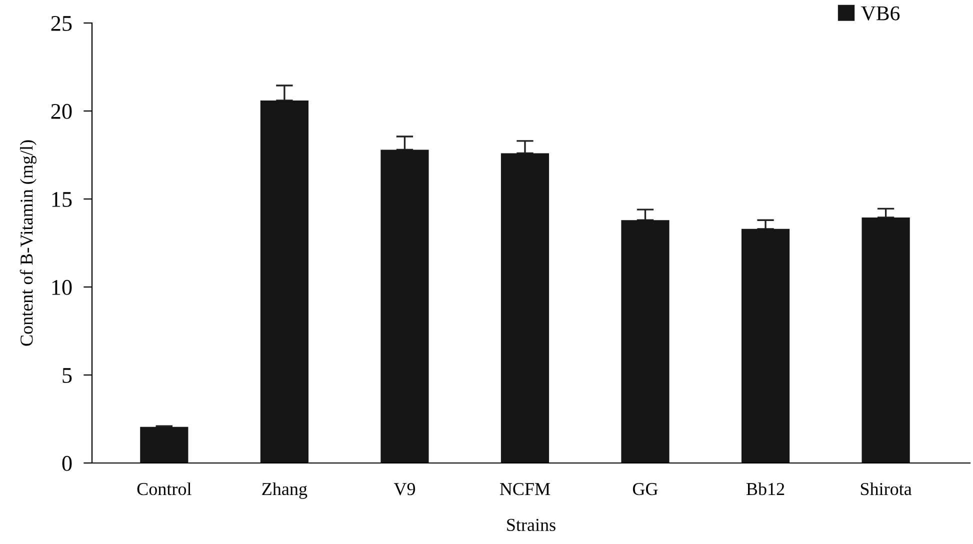 The image size is (973, 544). Describe the element at coordinates (525, 489) in the screenshot. I see `x-tick-label: NCFM` at that location.